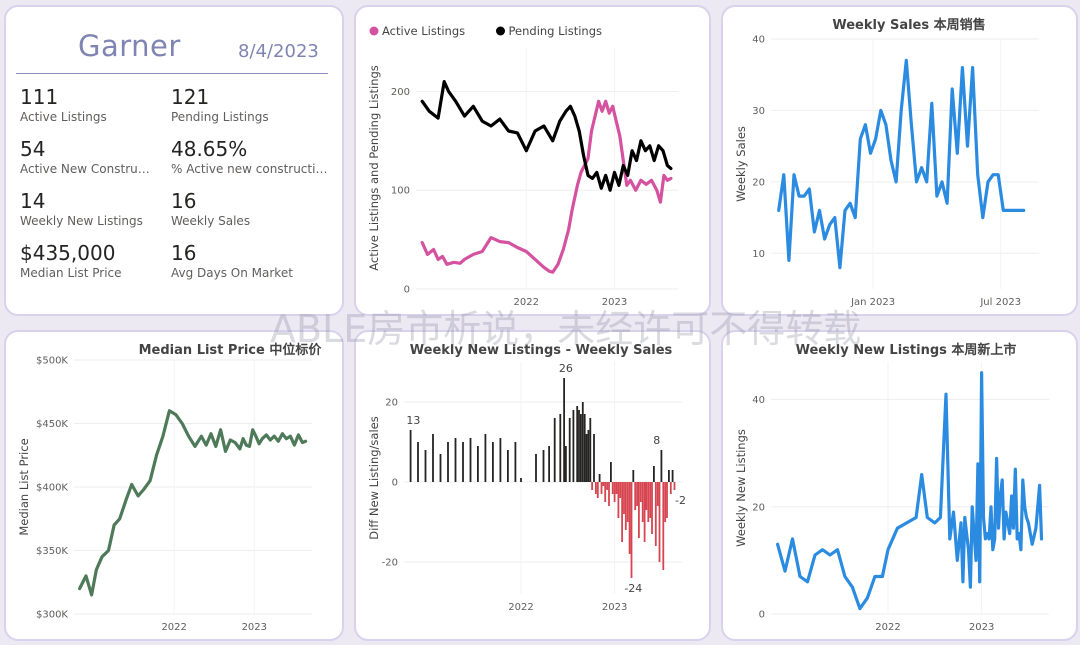 This screenshot has height=645, width=1080. Describe the element at coordinates (52, 551) in the screenshot. I see `y-tick-label: $350K` at that location.